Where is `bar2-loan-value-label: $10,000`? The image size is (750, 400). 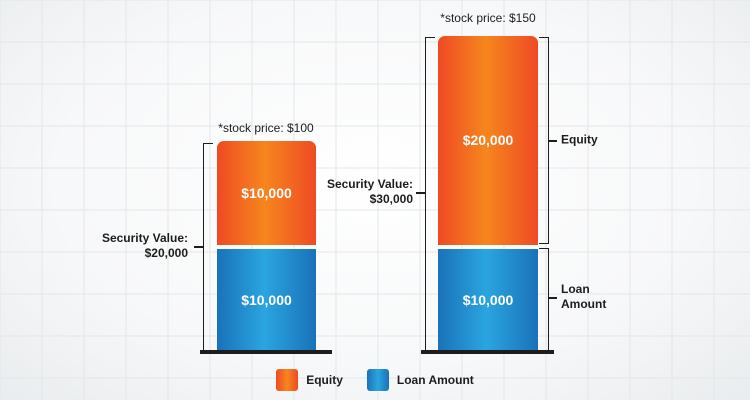 bar2-loan-value-label: $10,000 is located at coordinates (488, 300).